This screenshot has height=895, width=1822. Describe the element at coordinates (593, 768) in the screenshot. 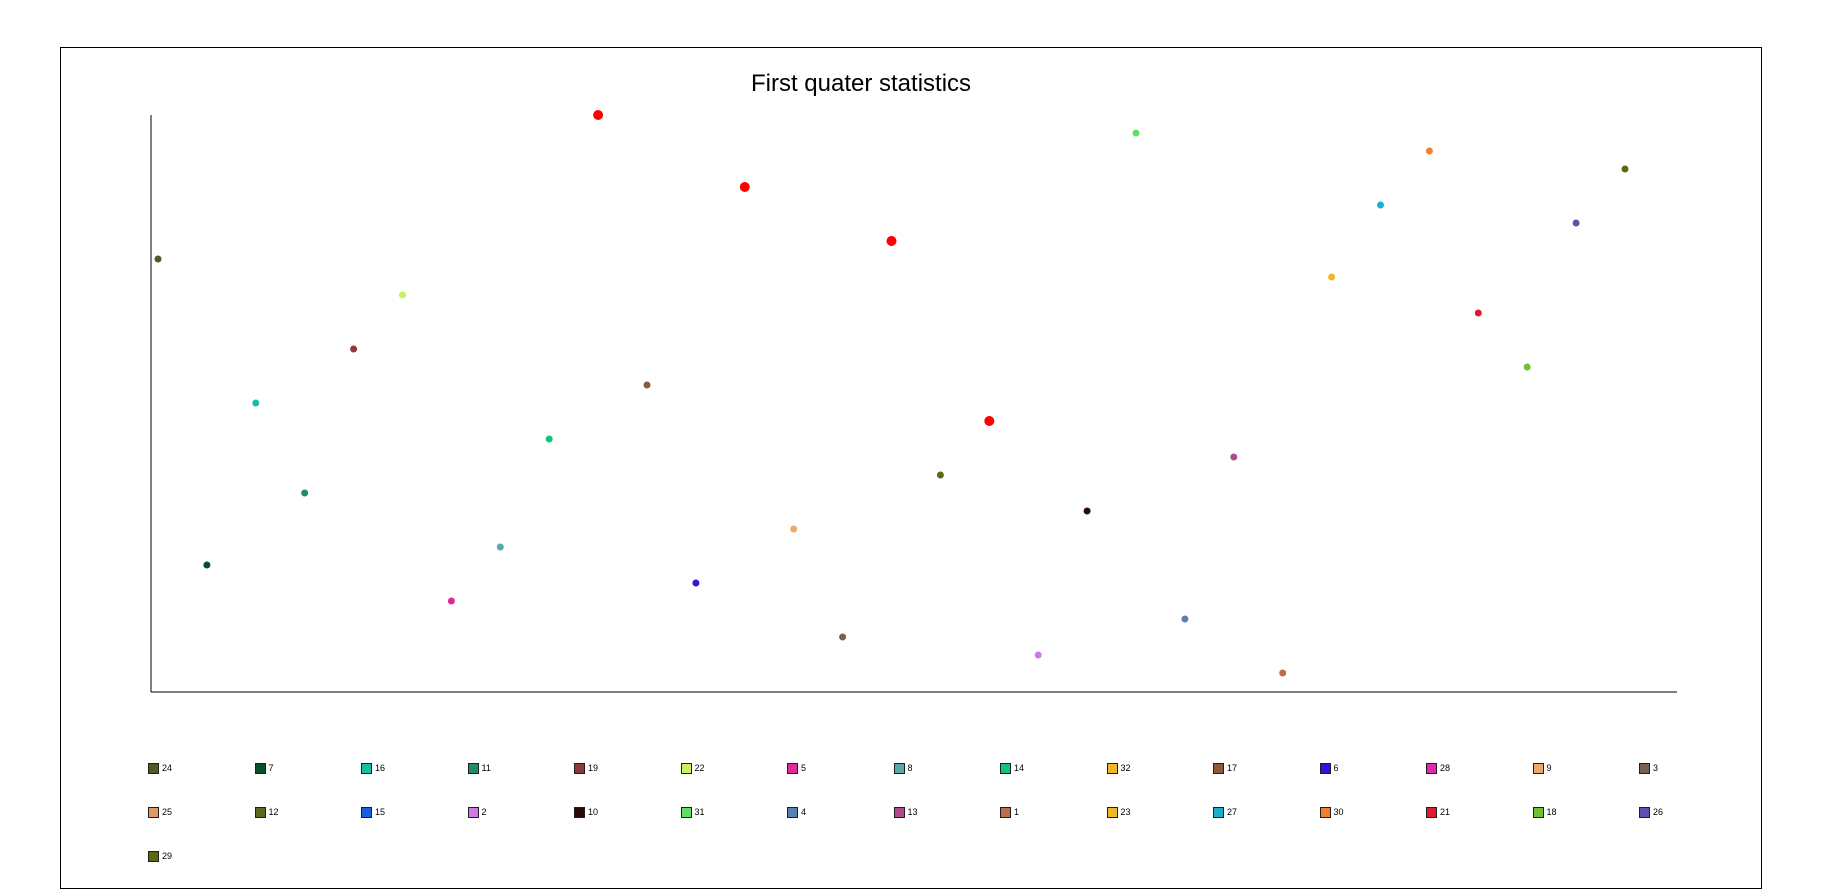

I see `legend-label: 19` at that location.